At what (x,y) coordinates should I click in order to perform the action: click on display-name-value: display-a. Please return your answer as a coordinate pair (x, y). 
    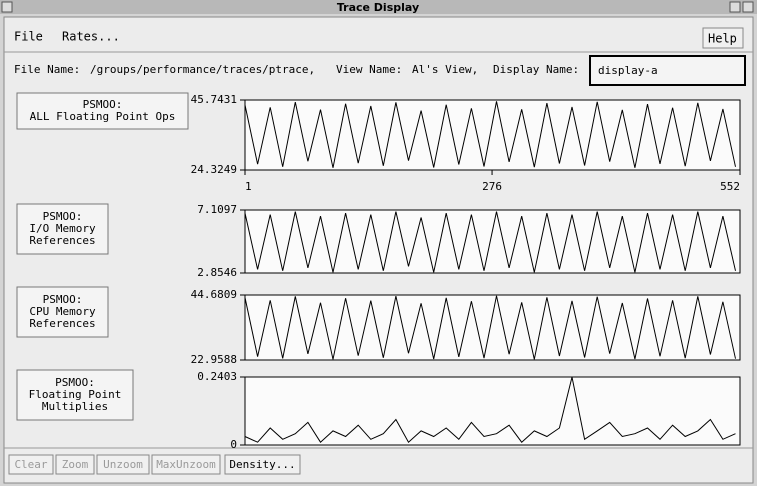
    Looking at the image, I should click on (628, 70).